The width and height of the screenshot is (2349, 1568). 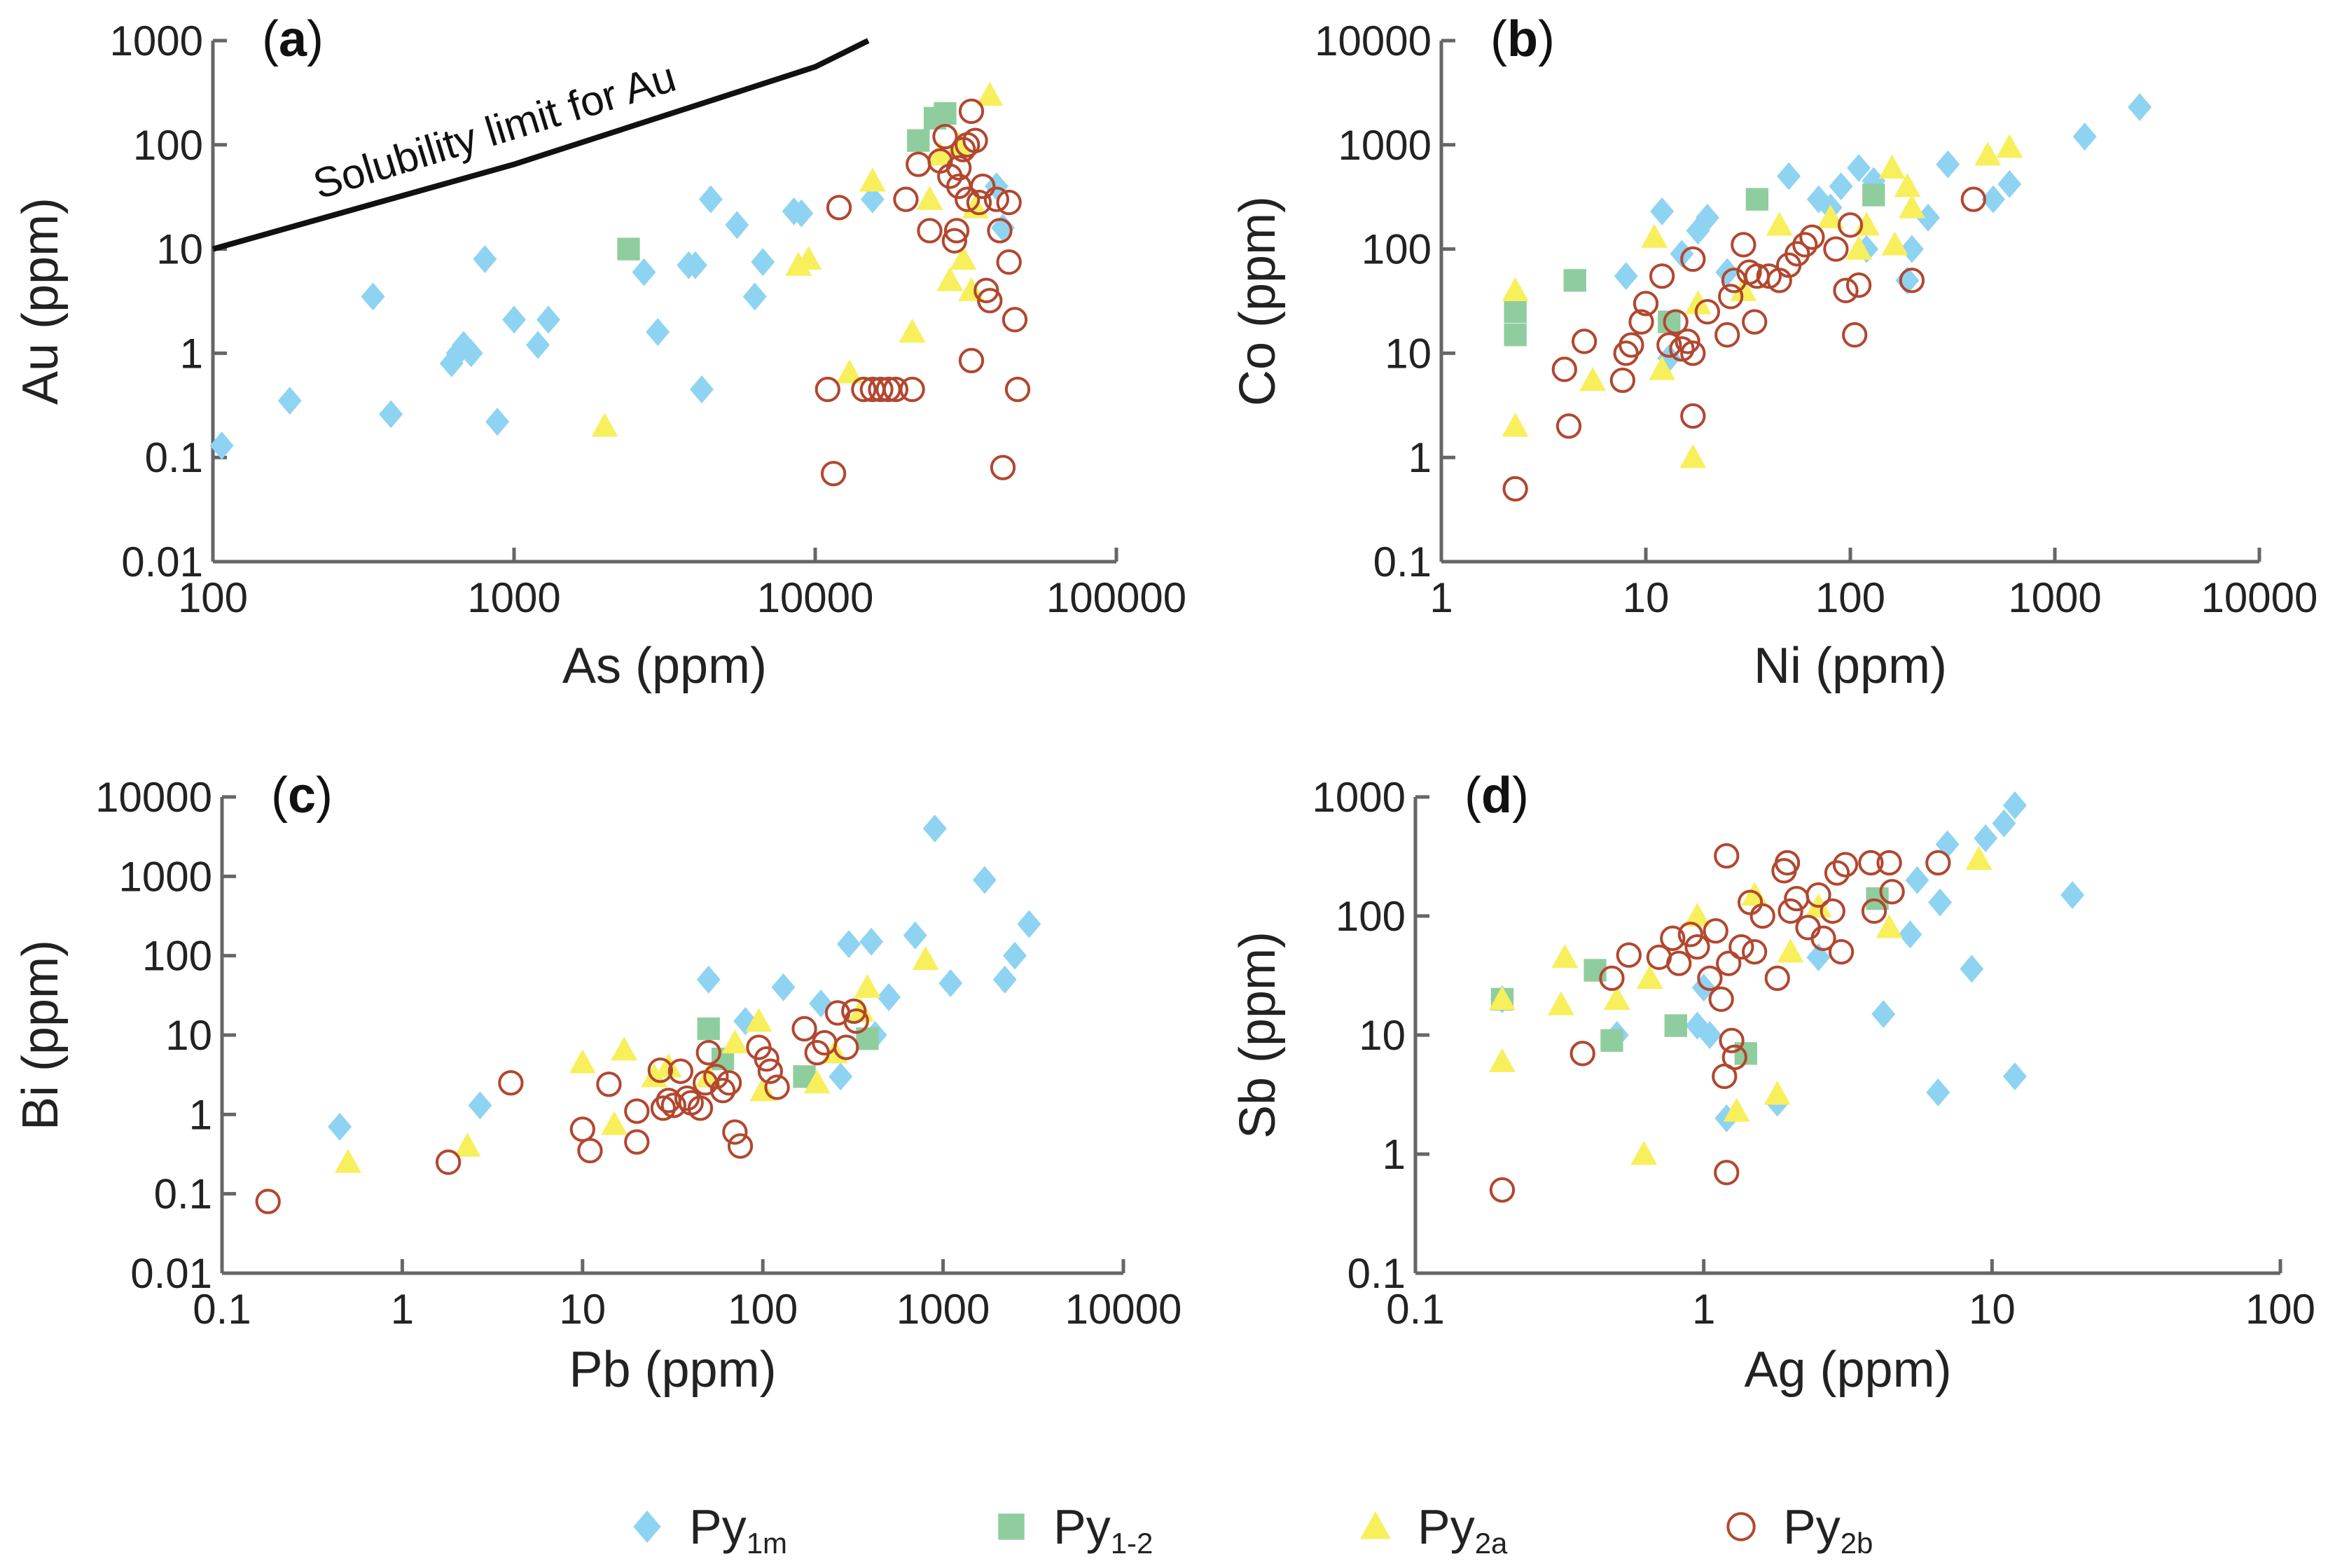 What do you see at coordinates (1847, 1370) in the screenshot?
I see `x-axis-label: Ag (ppm)` at bounding box center [1847, 1370].